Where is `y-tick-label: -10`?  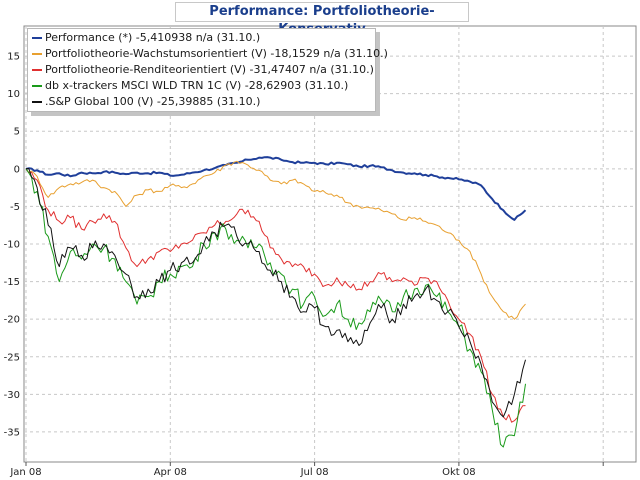 y-tick-label: -10 is located at coordinates (12, 245).